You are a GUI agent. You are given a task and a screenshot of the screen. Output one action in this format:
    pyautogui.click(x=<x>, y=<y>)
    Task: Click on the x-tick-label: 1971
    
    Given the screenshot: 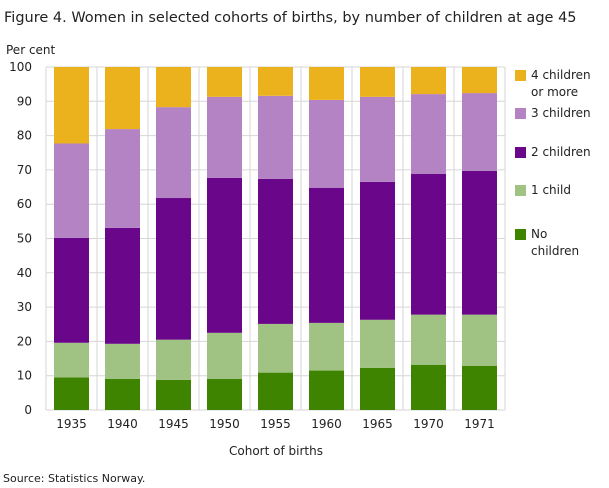 What is the action you would take?
    pyautogui.click(x=479, y=424)
    